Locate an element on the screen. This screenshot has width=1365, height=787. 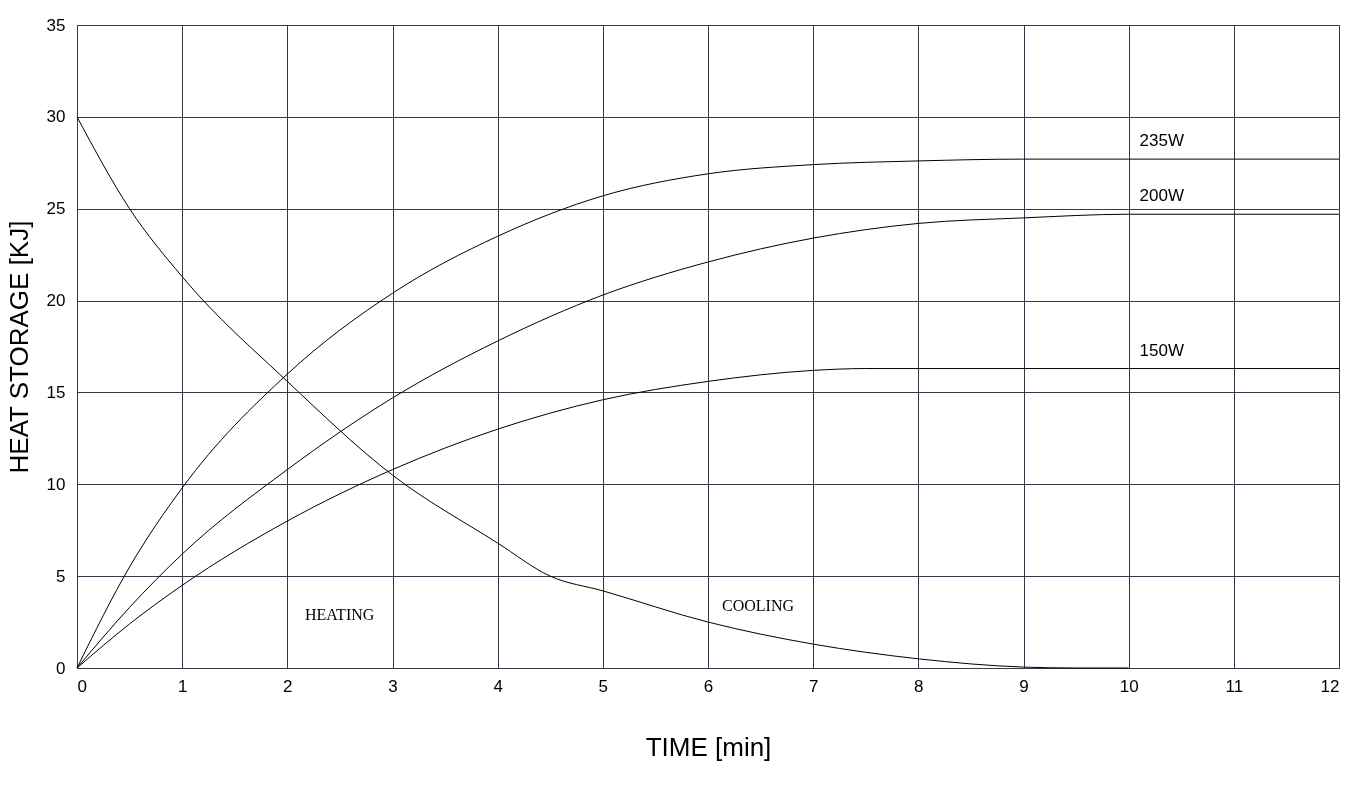
series-label: 200W is located at coordinates (1162, 196).